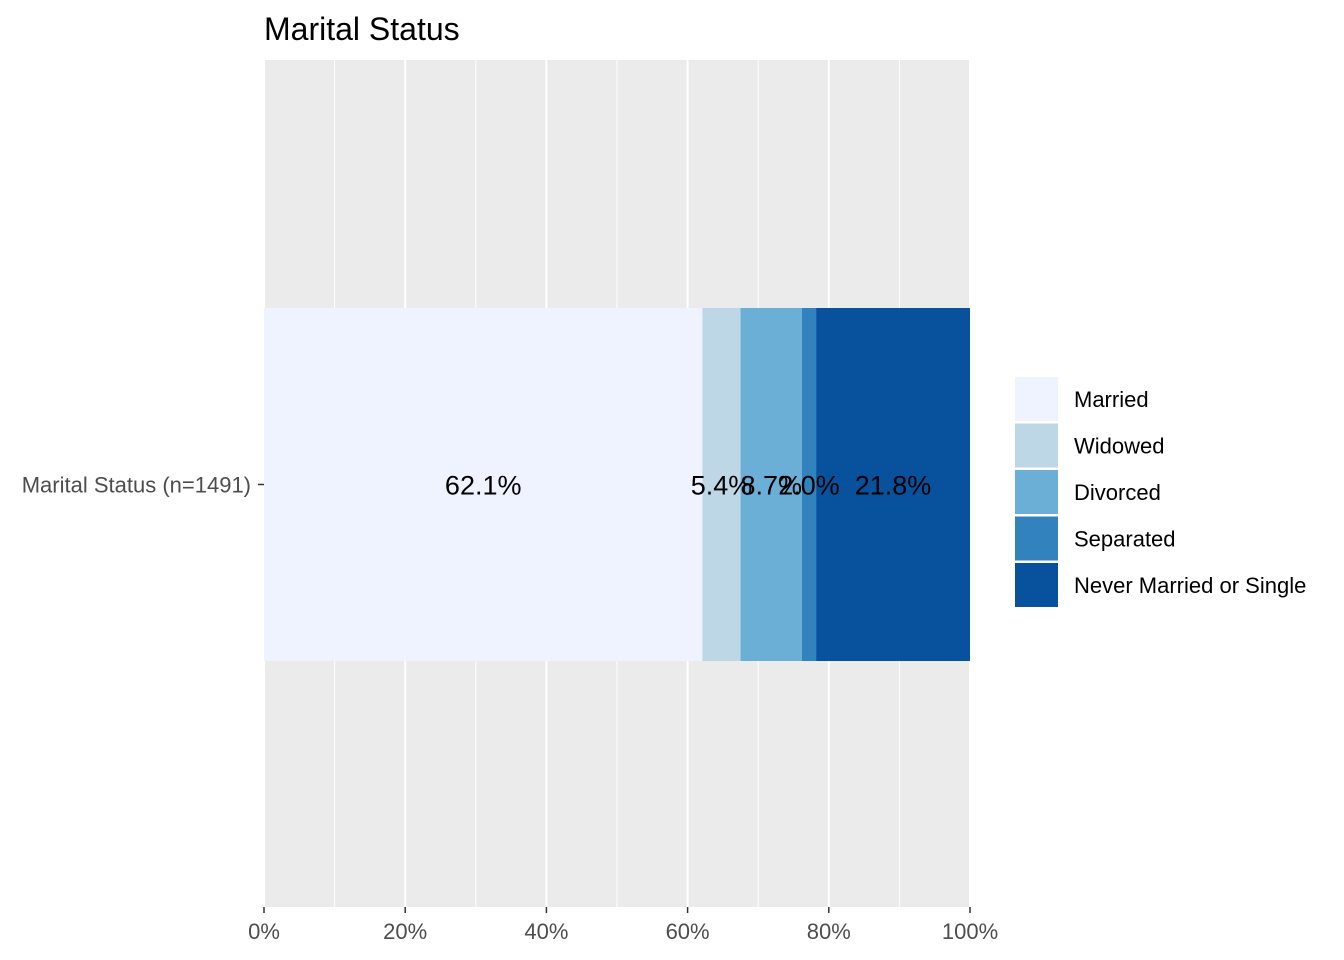  I want to click on bar-segment-separated, so click(809, 484).